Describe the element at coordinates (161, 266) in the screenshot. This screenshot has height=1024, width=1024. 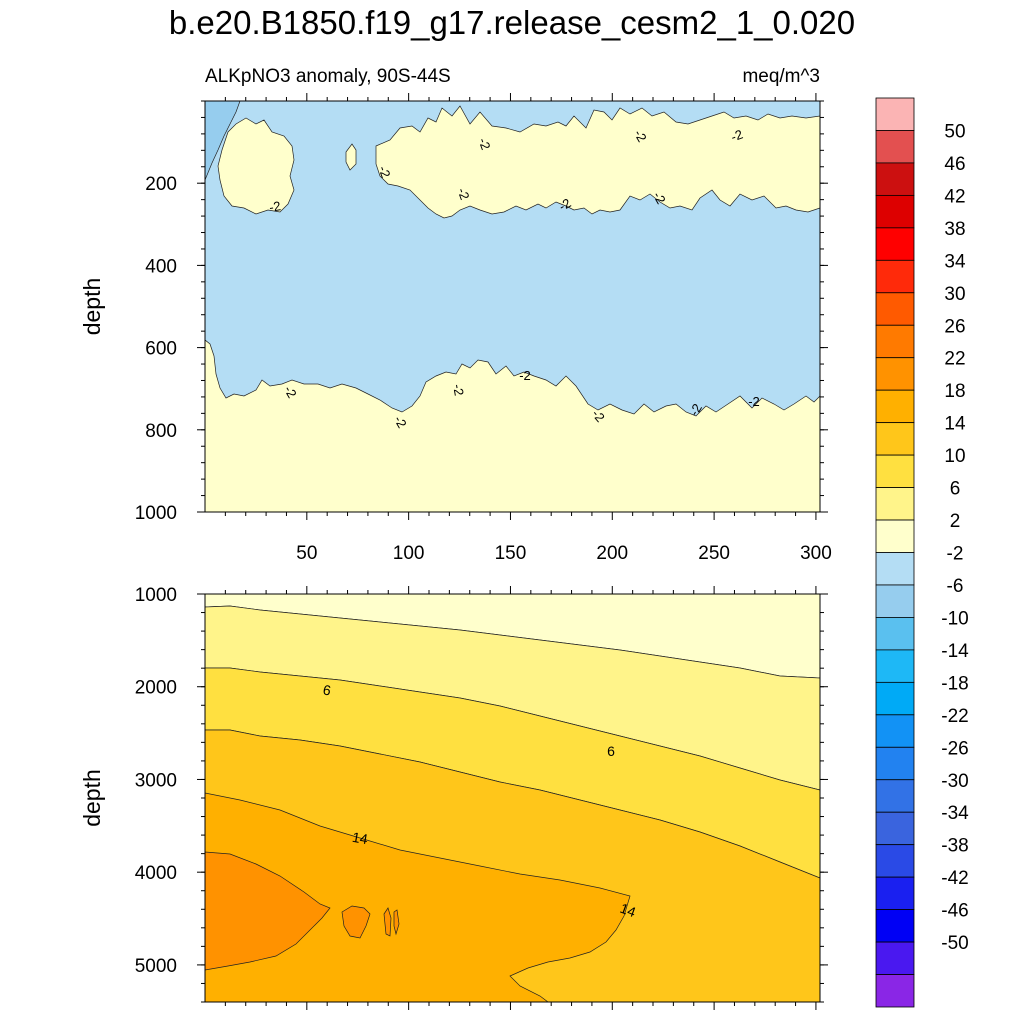
I see `y-tick-label: 400` at that location.